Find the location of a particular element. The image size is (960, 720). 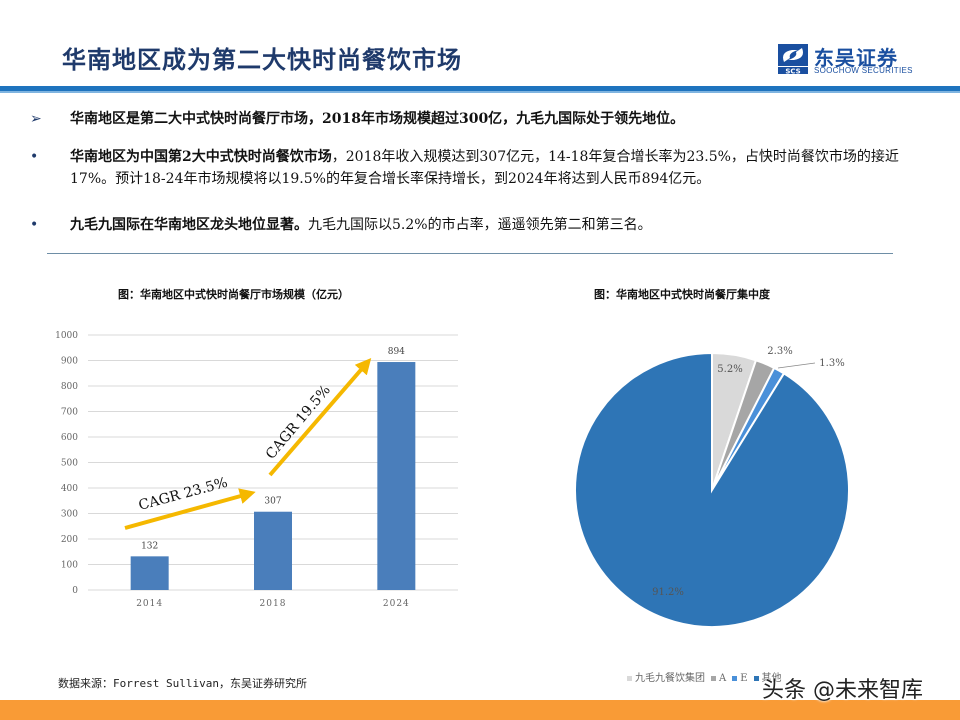

pie-value-label: 1.3% is located at coordinates (831, 363).